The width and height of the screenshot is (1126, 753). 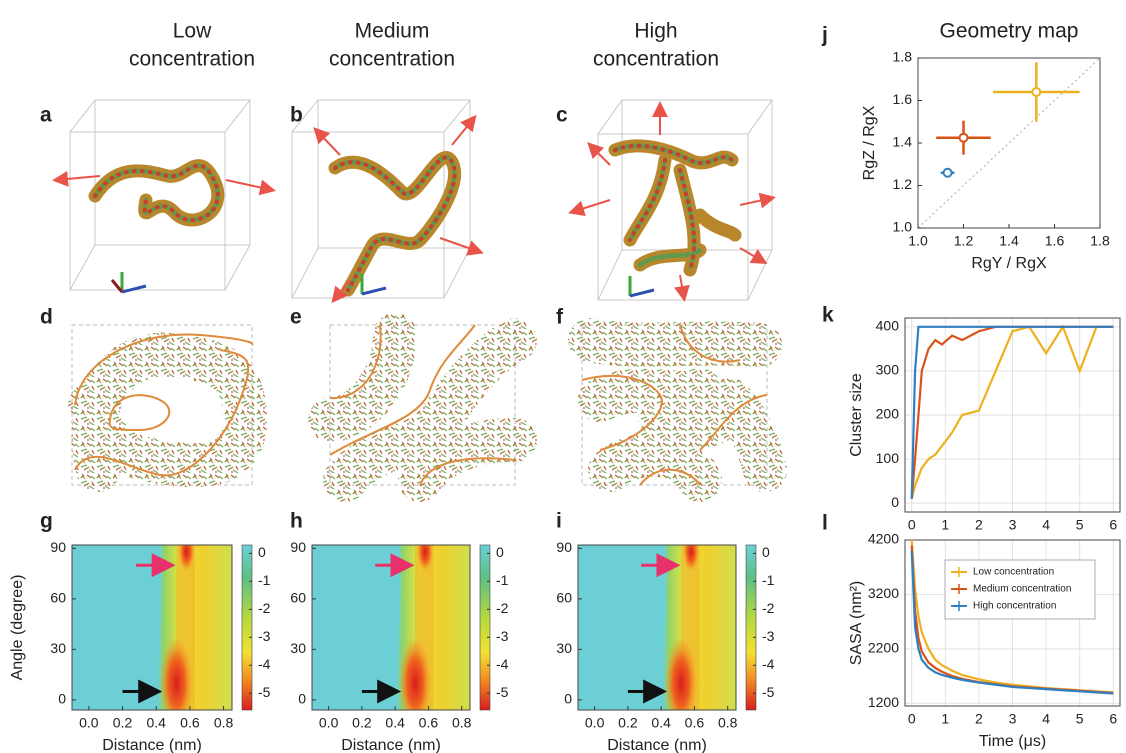 What do you see at coordinates (903, 184) in the screenshot?
I see `y-tick-label: 1.2` at bounding box center [903, 184].